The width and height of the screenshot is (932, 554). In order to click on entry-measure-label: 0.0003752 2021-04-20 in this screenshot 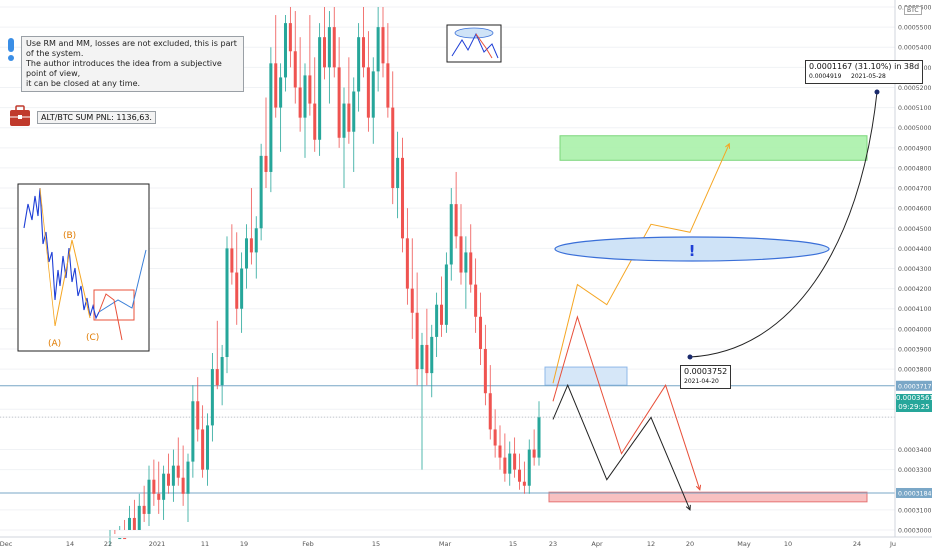, I will do `click(706, 377)`.